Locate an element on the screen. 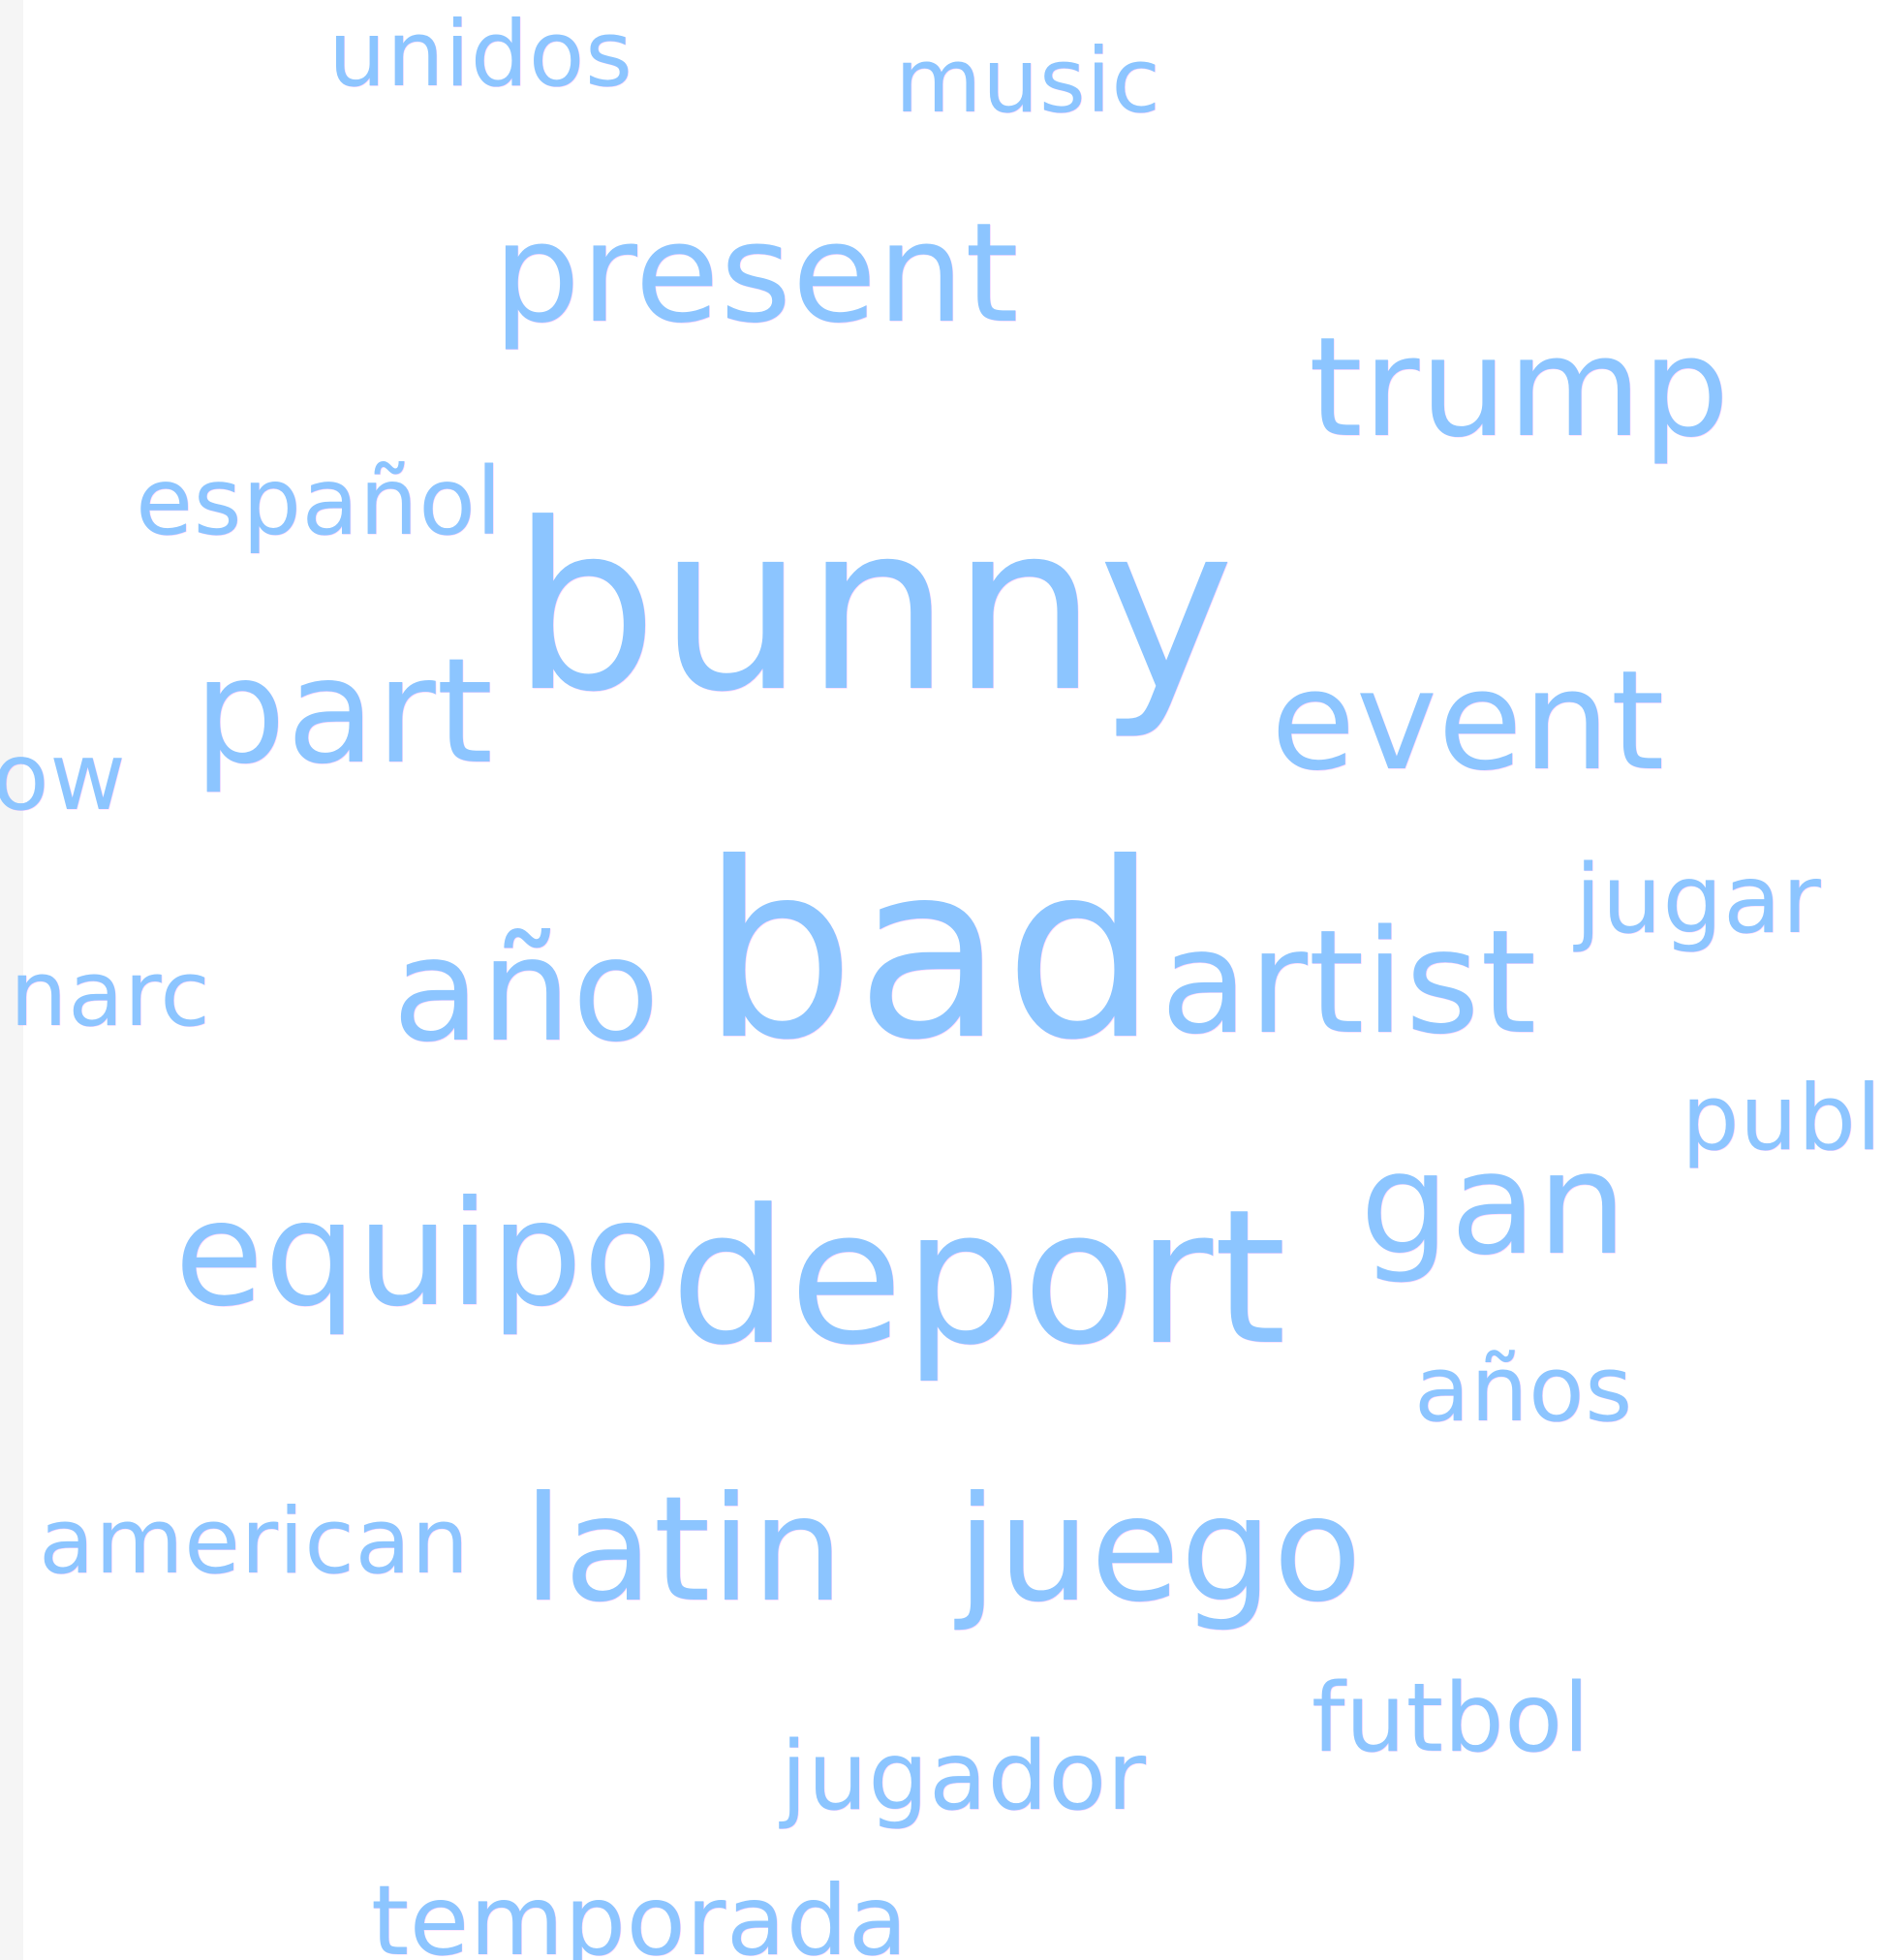 The image size is (1883, 1960). word-deport: deport is located at coordinates (978, 1278).